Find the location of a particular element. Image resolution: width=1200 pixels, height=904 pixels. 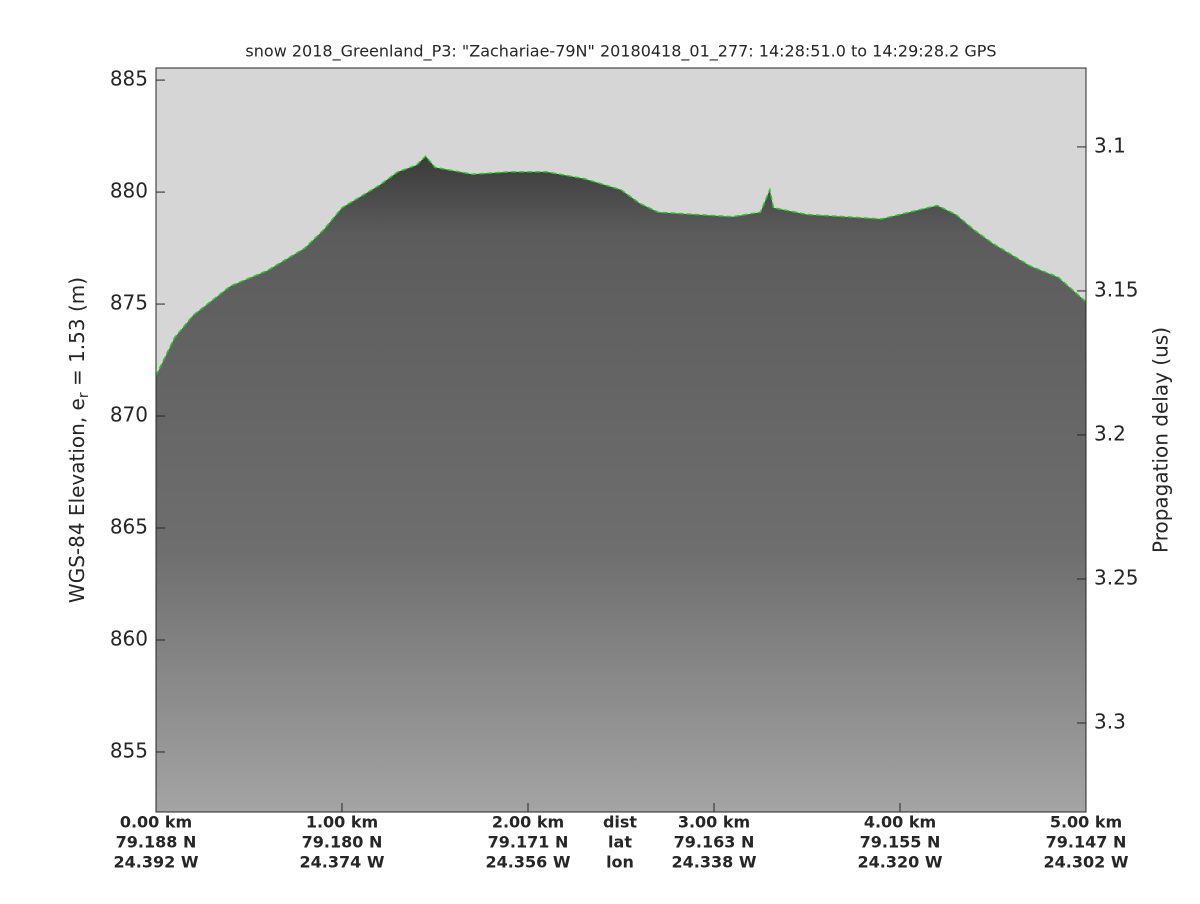

y-label-part: = 1.53 (m) is located at coordinates (77, 334).